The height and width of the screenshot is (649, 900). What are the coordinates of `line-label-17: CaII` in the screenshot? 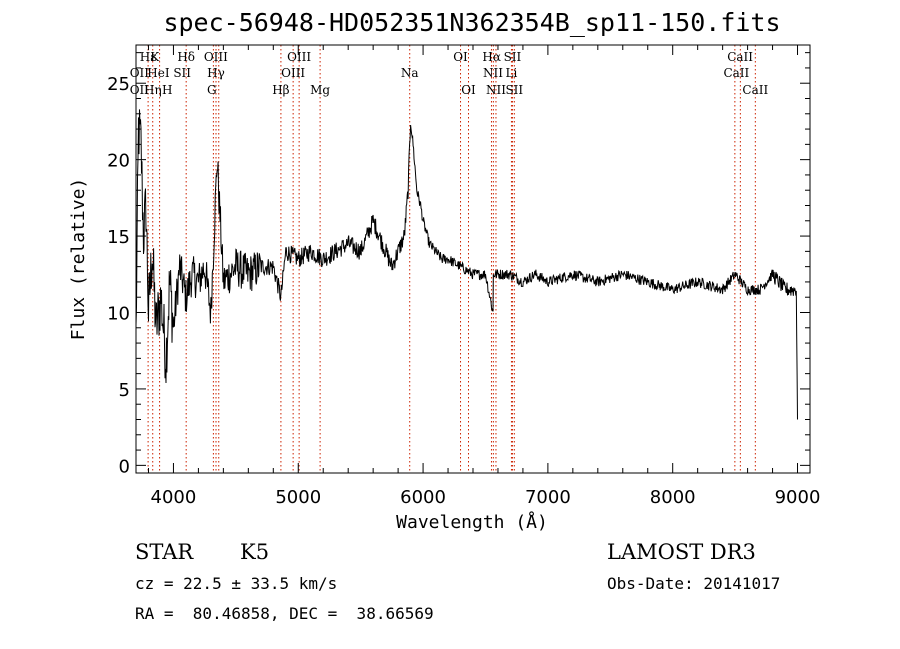 It's located at (736, 73).